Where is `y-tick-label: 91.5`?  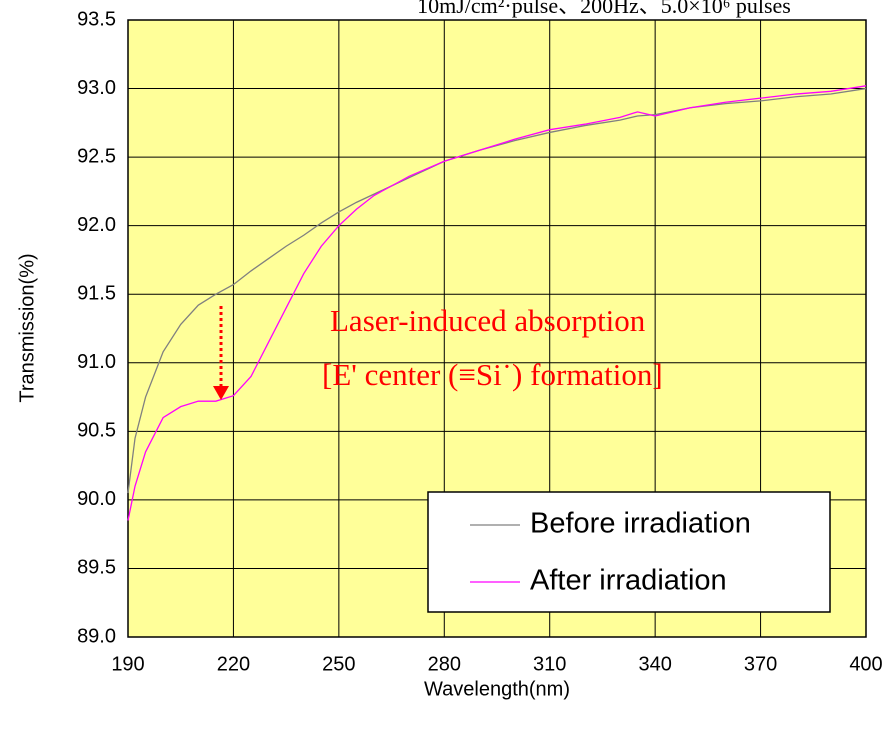 y-tick-label: 91.5 is located at coordinates (96, 294).